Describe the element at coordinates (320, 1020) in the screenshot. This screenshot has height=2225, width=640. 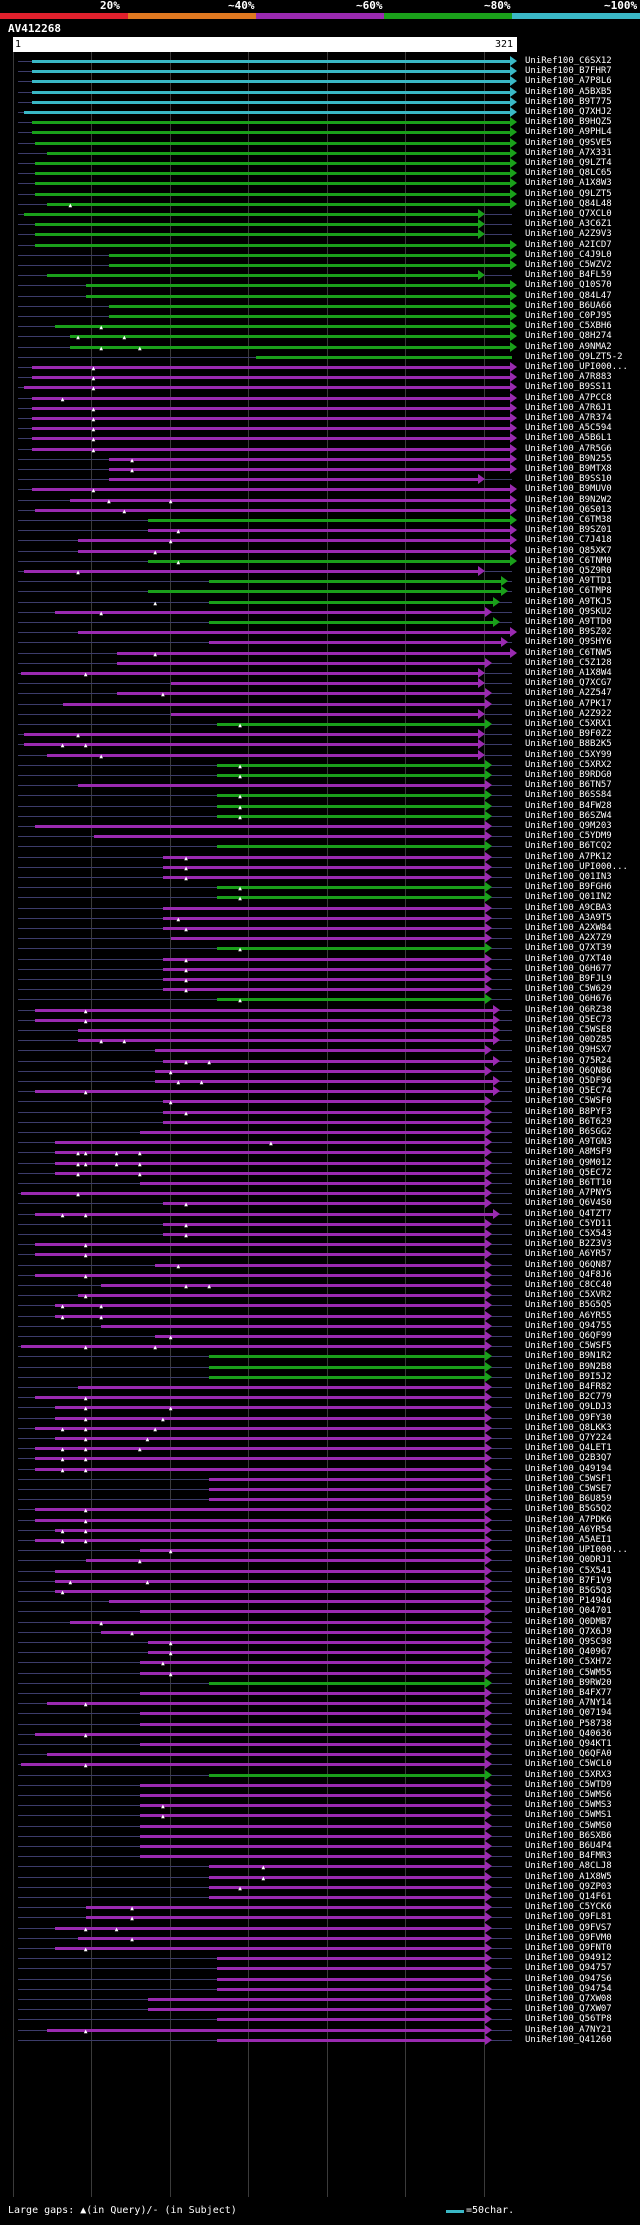
I see `hit-row: ▲ UniRef100_Q5EC73` at that location.